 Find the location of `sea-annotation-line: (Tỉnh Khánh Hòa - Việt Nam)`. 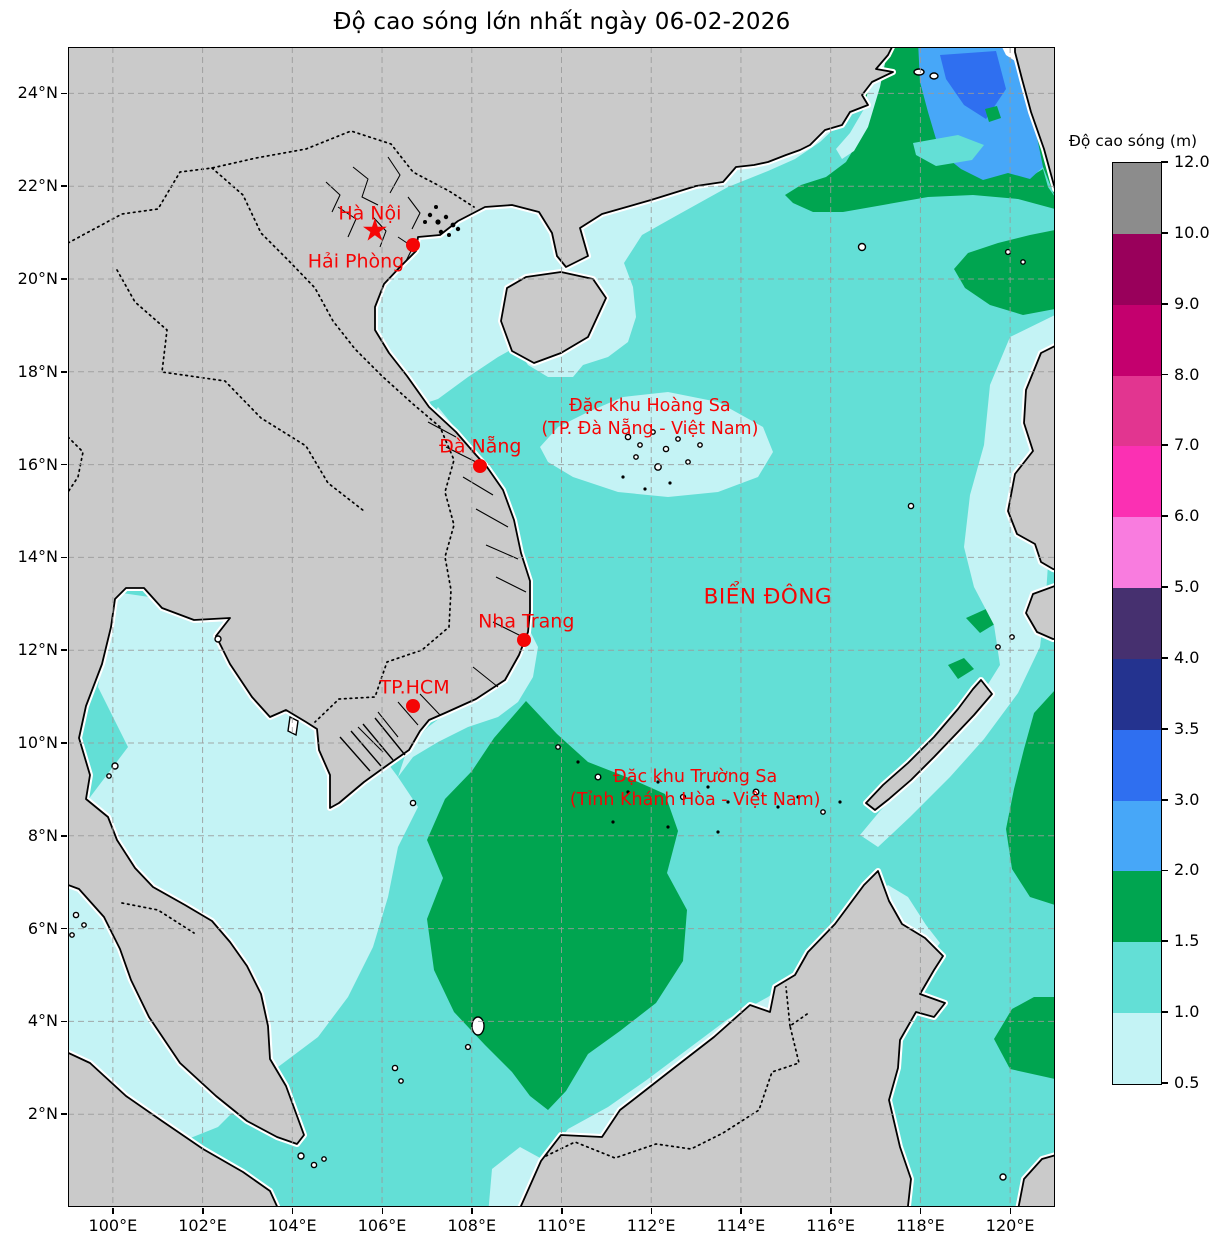

sea-annotation-line: (Tỉnh Khánh Hòa - Việt Nam) is located at coordinates (695, 800).